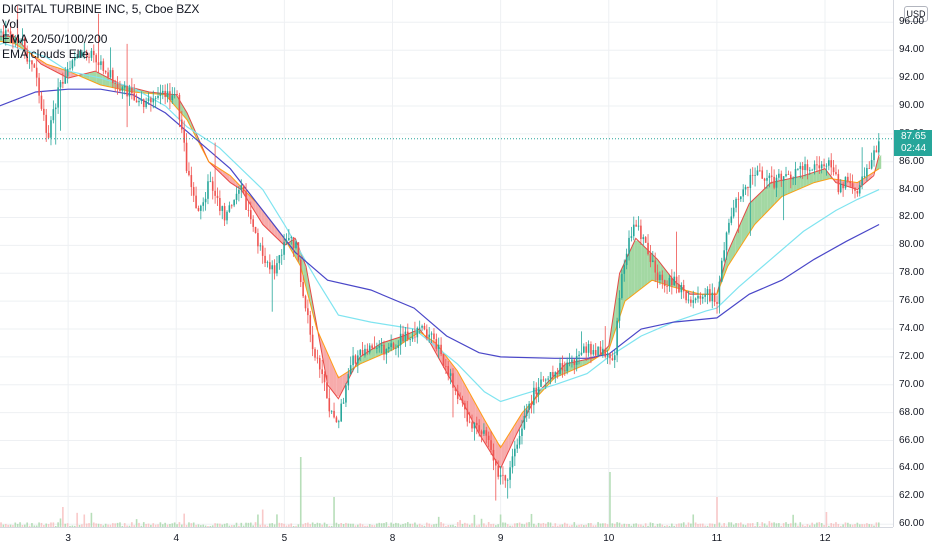  Describe the element at coordinates (911, 328) in the screenshot. I see `price-tick-label: 74.00` at that location.